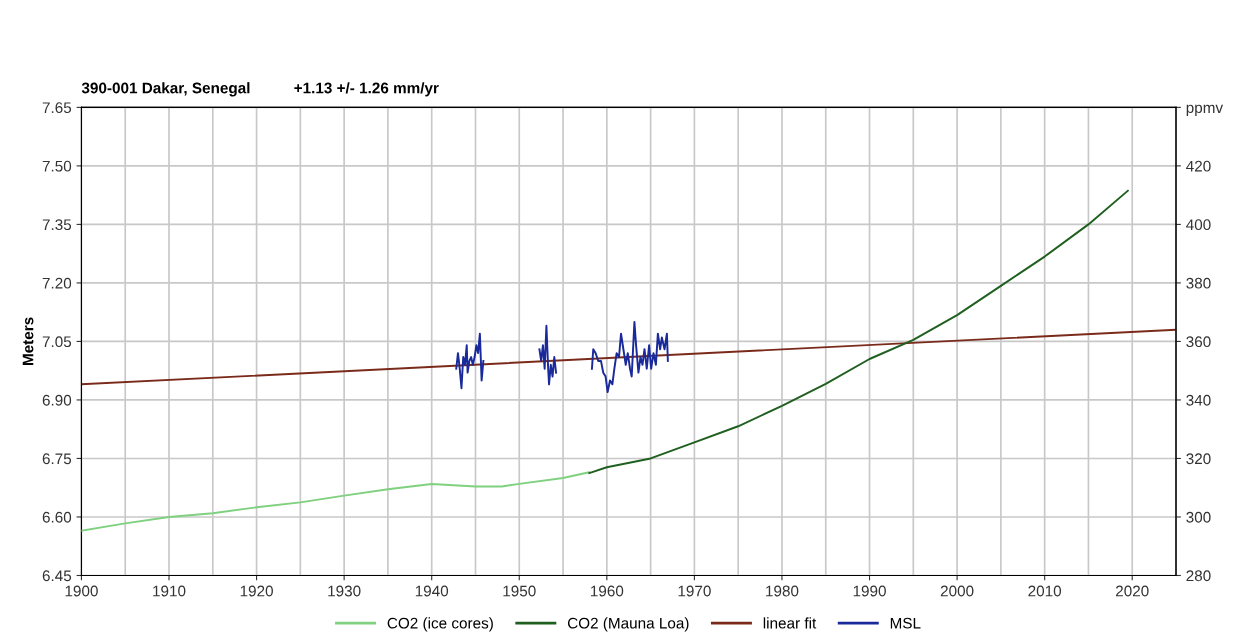  Describe the element at coordinates (57, 108) in the screenshot. I see `y-tick-label: 7.65` at that location.